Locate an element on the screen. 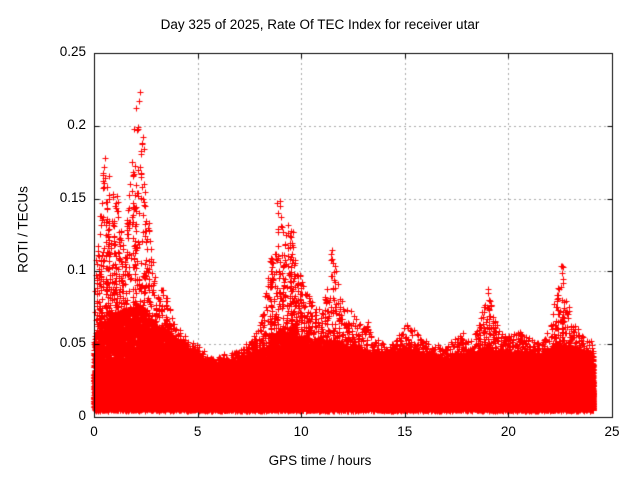 This screenshot has height=480, width=640. y-axis-label: ROTI / TECUs is located at coordinates (23, 229).